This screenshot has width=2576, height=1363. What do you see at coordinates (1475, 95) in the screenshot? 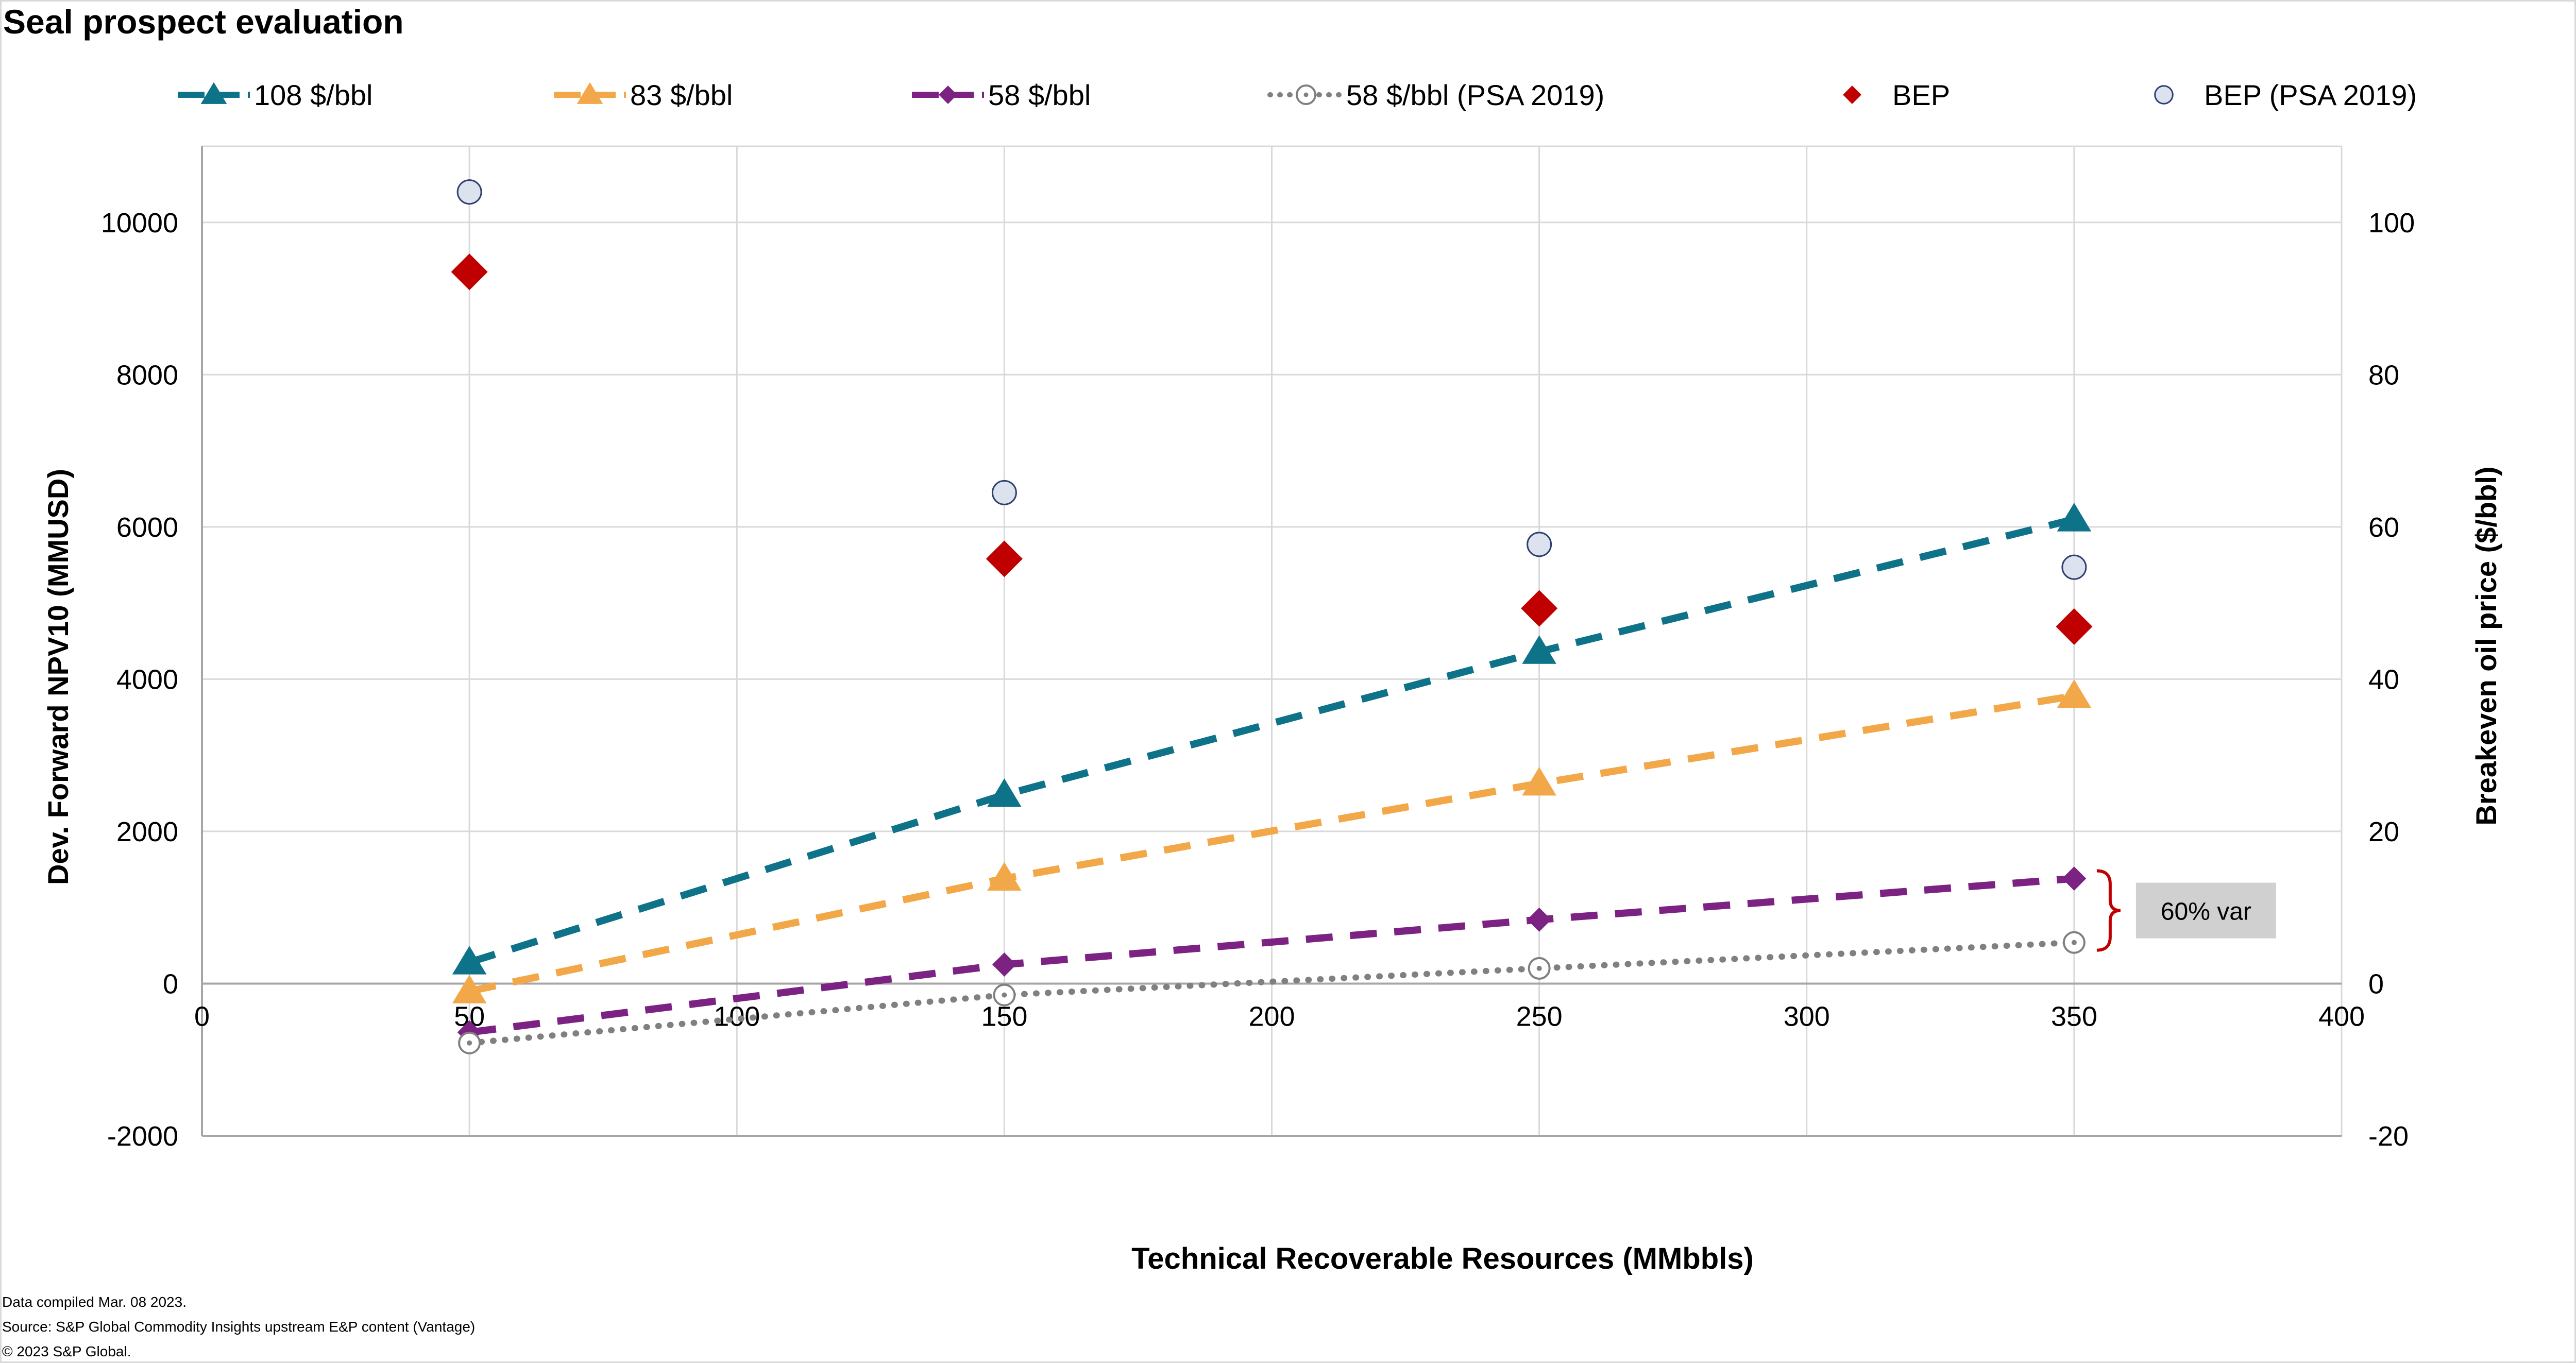
I see `legend-label: 58 $/bbl (PSA 2019)` at bounding box center [1475, 95].